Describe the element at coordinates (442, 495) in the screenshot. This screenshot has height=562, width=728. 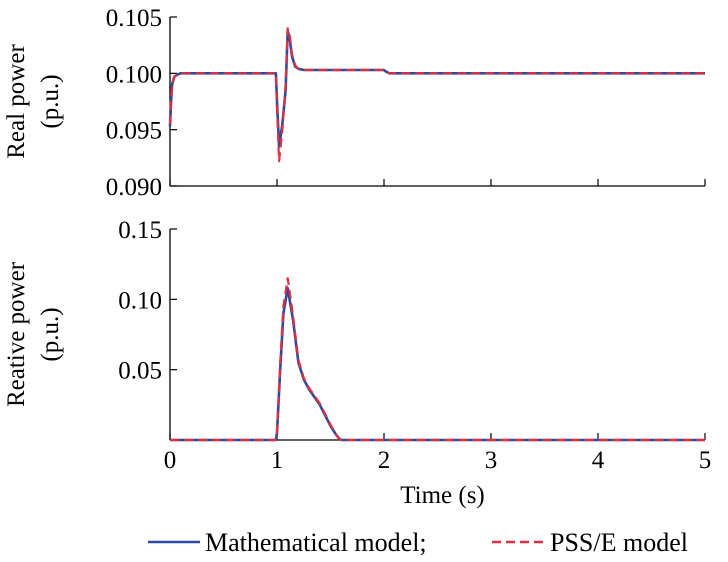
I see `x-axis-title: Time (s)` at that location.